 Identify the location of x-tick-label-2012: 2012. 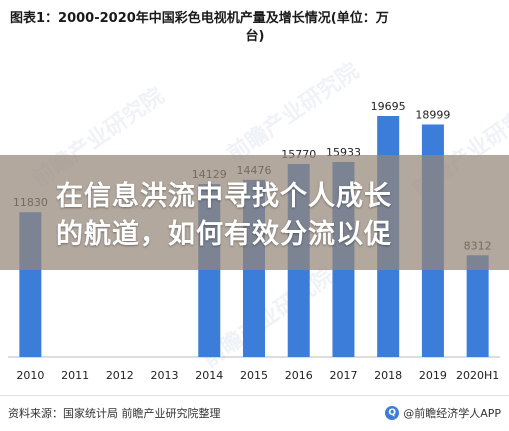
(120, 375).